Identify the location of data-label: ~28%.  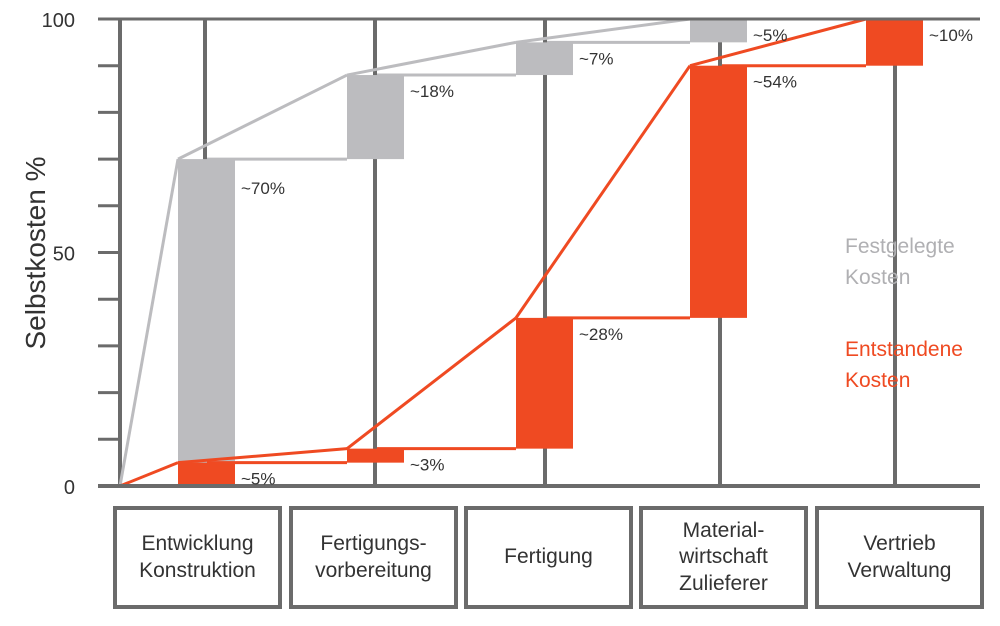
(601, 334).